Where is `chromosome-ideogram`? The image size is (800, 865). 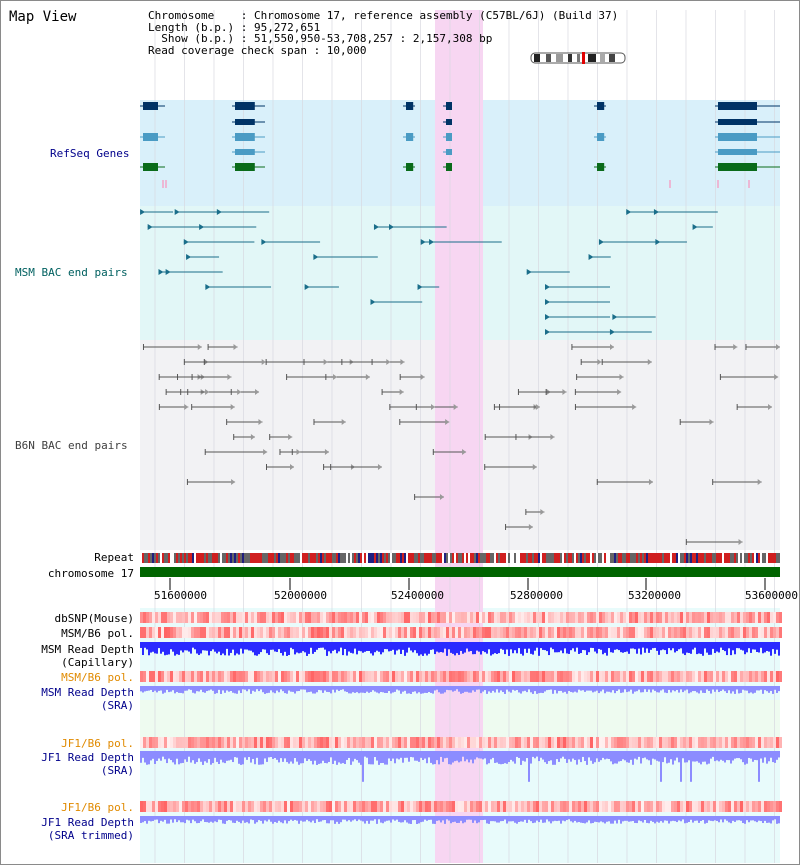 chromosome-ideogram is located at coordinates (578, 58).